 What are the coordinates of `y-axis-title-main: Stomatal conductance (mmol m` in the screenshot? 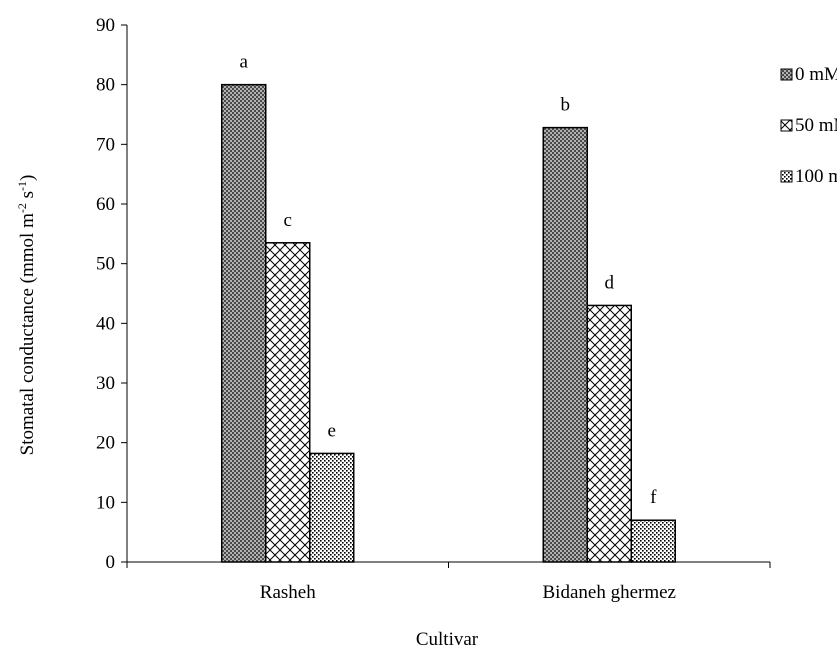 It's located at (27, 334).